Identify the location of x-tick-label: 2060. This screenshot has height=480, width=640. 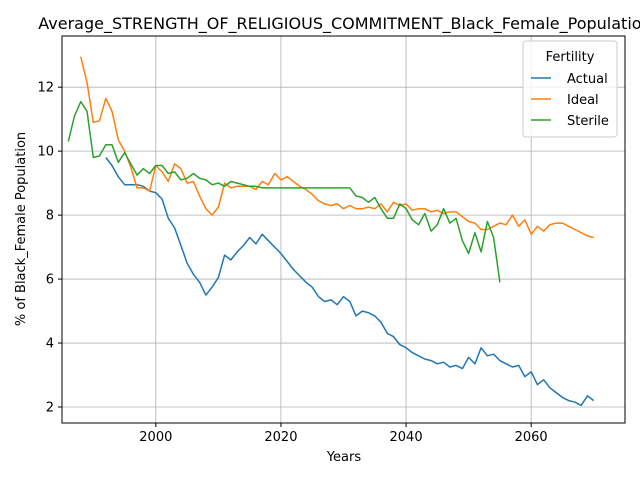
(531, 437).